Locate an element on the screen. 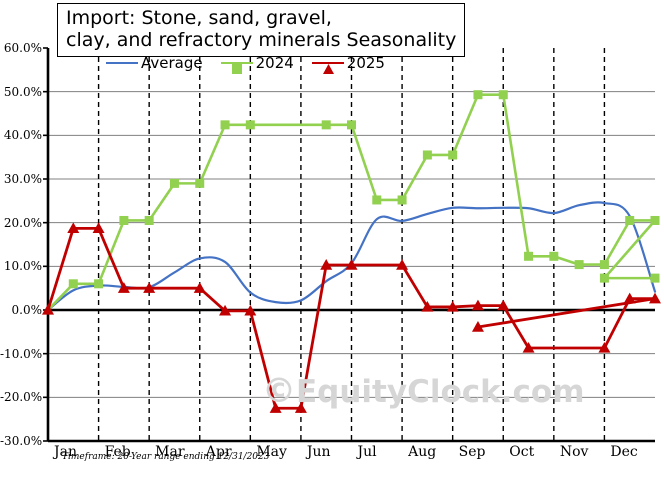 The height and width of the screenshot is (482, 664). x-axis-tick-label: Jul is located at coordinates (367, 452).